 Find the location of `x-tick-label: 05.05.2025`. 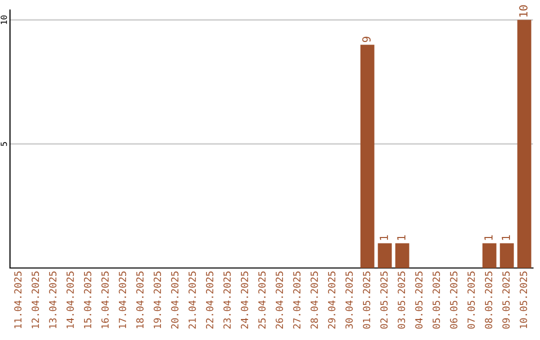

x-tick-label: 05.05.2025 is located at coordinates (436, 300).